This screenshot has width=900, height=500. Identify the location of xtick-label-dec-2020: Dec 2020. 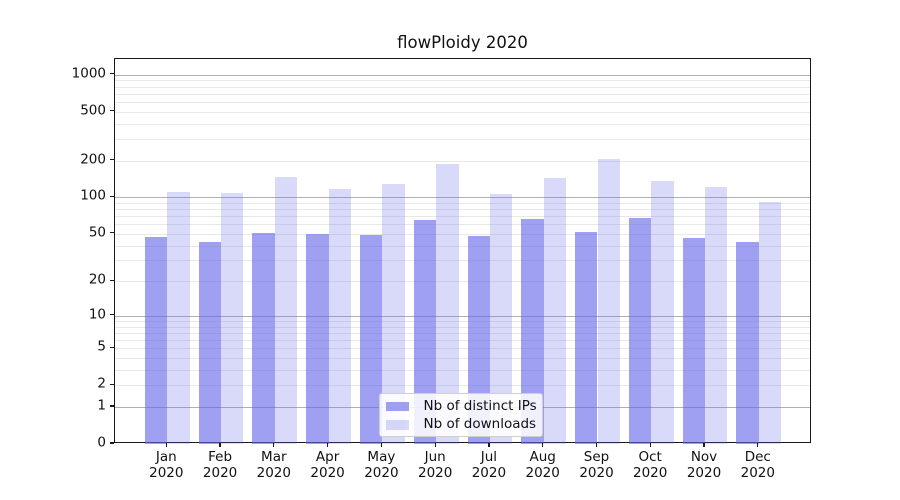
(757, 465).